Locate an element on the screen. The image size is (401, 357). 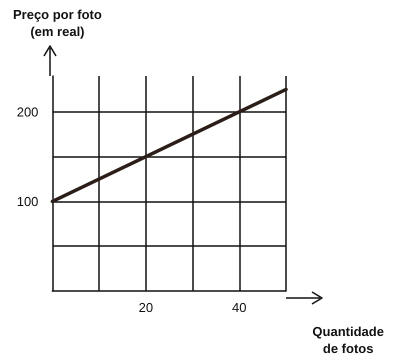
x-axis-title: Quantidade de fotos is located at coordinates (348, 340).